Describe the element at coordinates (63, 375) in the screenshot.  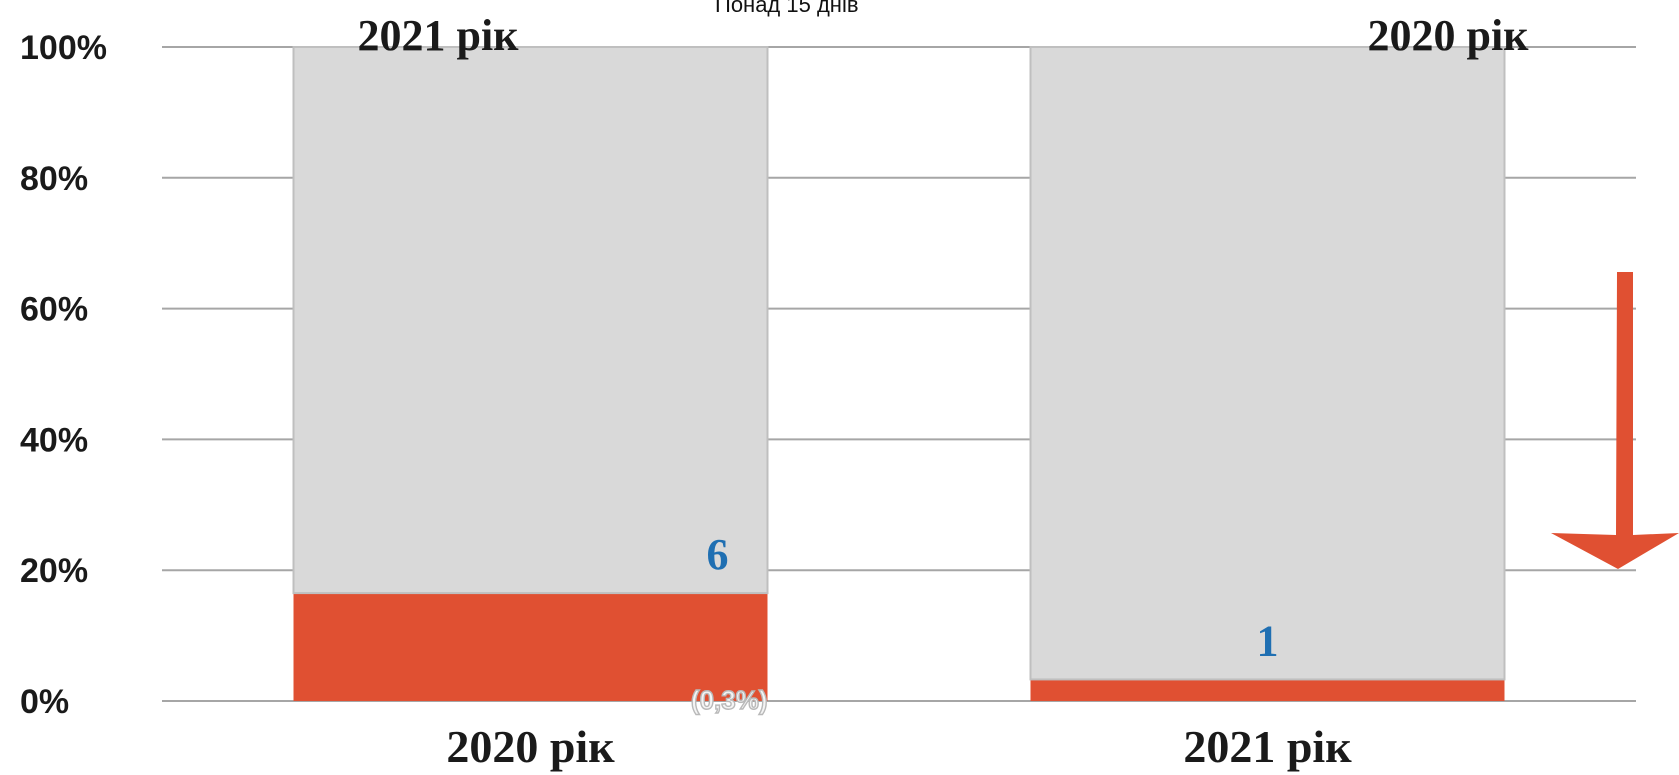
I see `y-axis-tick-labels: 0% 20% 40% 60% 80% 100%` at that location.